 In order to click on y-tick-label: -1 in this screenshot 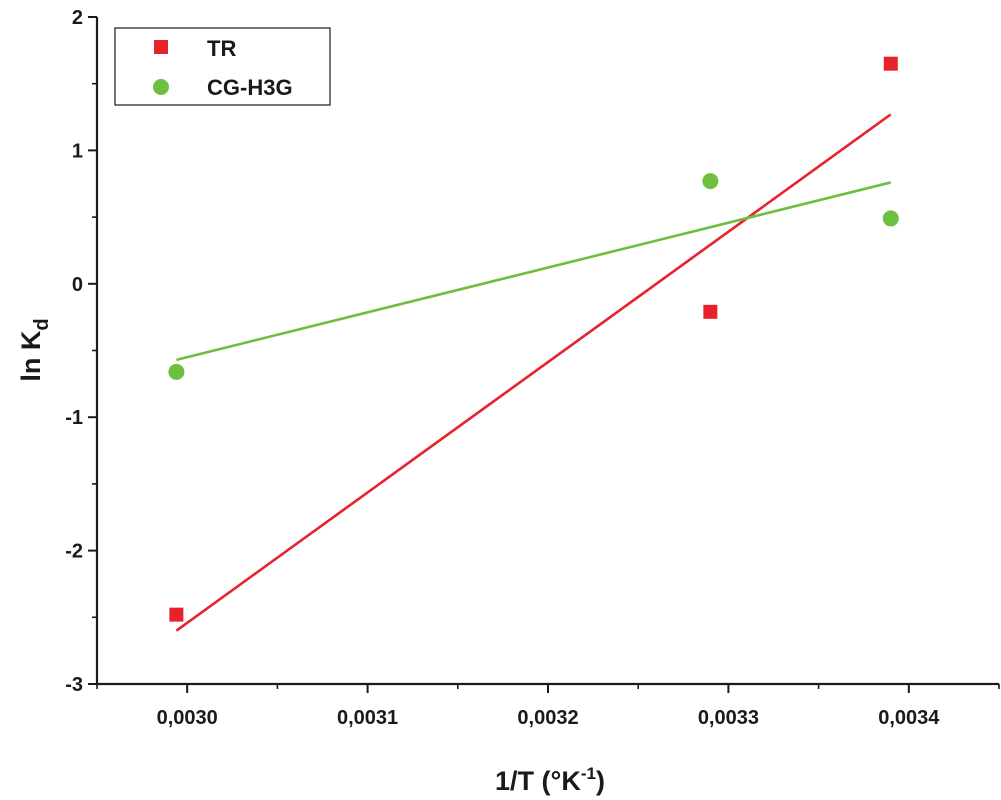, I will do `click(74, 418)`.